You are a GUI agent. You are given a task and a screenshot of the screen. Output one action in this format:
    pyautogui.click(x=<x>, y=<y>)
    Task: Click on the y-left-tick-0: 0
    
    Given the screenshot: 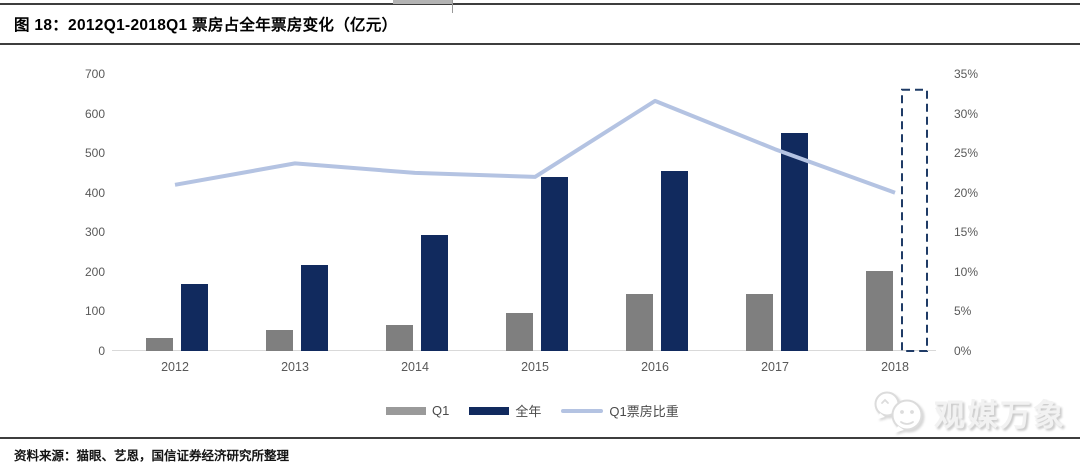 What is the action you would take?
    pyautogui.click(x=101, y=351)
    